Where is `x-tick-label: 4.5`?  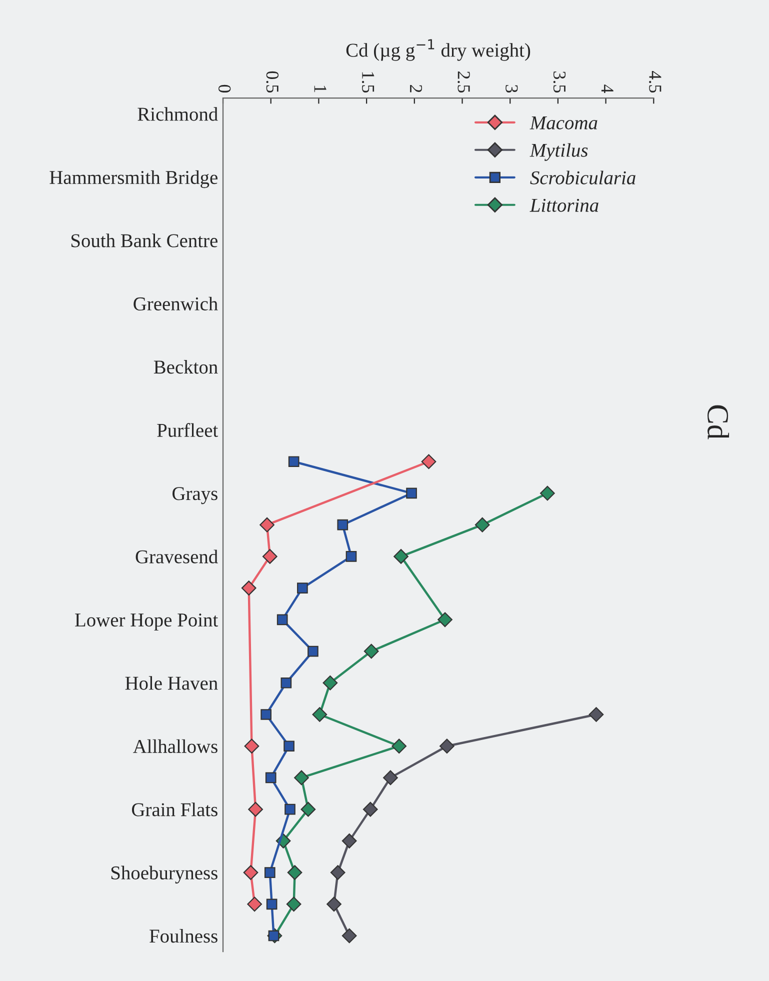
x-tick-label: 4.5 is located at coordinates (655, 82).